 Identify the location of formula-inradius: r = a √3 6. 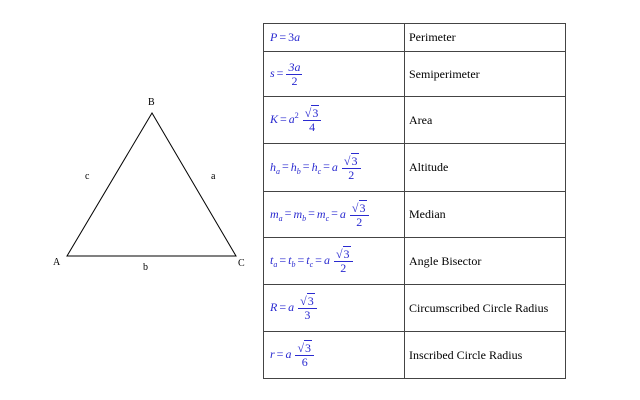
(334, 355).